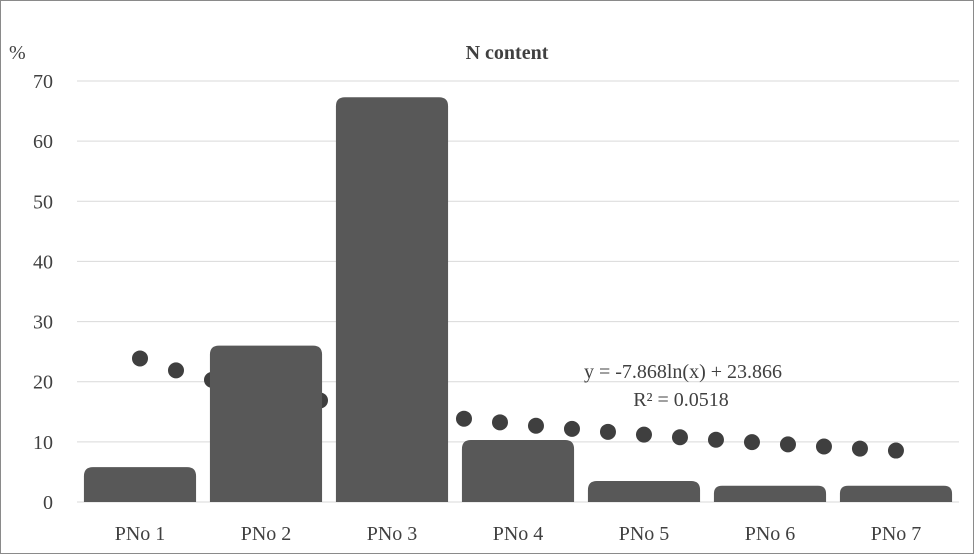 The height and width of the screenshot is (558, 974). I want to click on y-tick-label: 20, so click(43, 383).